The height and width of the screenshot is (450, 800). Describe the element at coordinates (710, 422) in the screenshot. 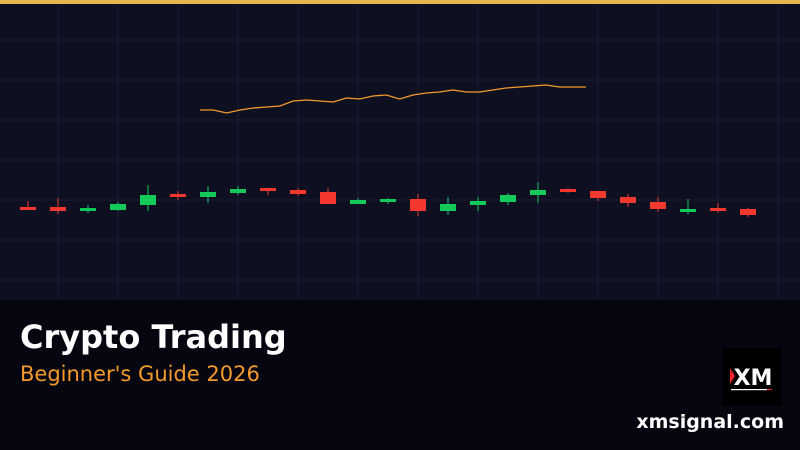

I see `website-url: xmsignal.com` at that location.